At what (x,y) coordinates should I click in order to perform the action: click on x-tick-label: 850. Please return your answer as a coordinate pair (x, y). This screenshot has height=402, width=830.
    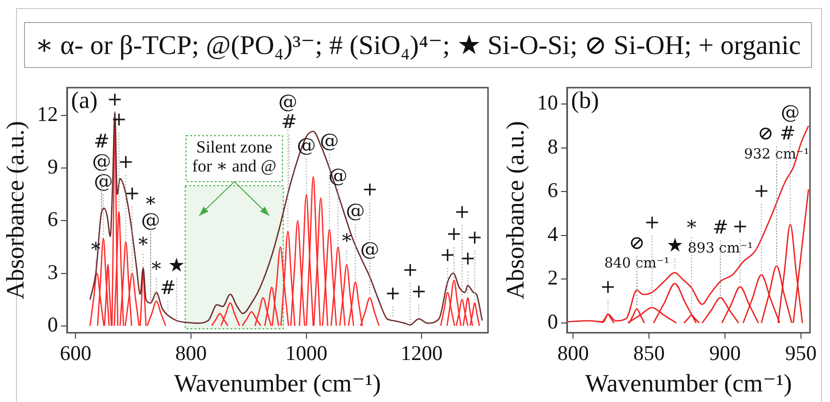
    Looking at the image, I should click on (649, 352).